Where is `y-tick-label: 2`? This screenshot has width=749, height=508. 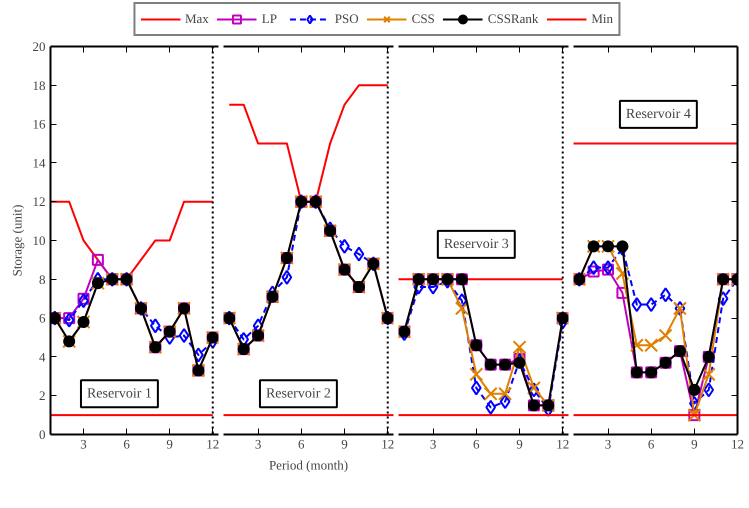 y-tick-label: 2 is located at coordinates (42, 396).